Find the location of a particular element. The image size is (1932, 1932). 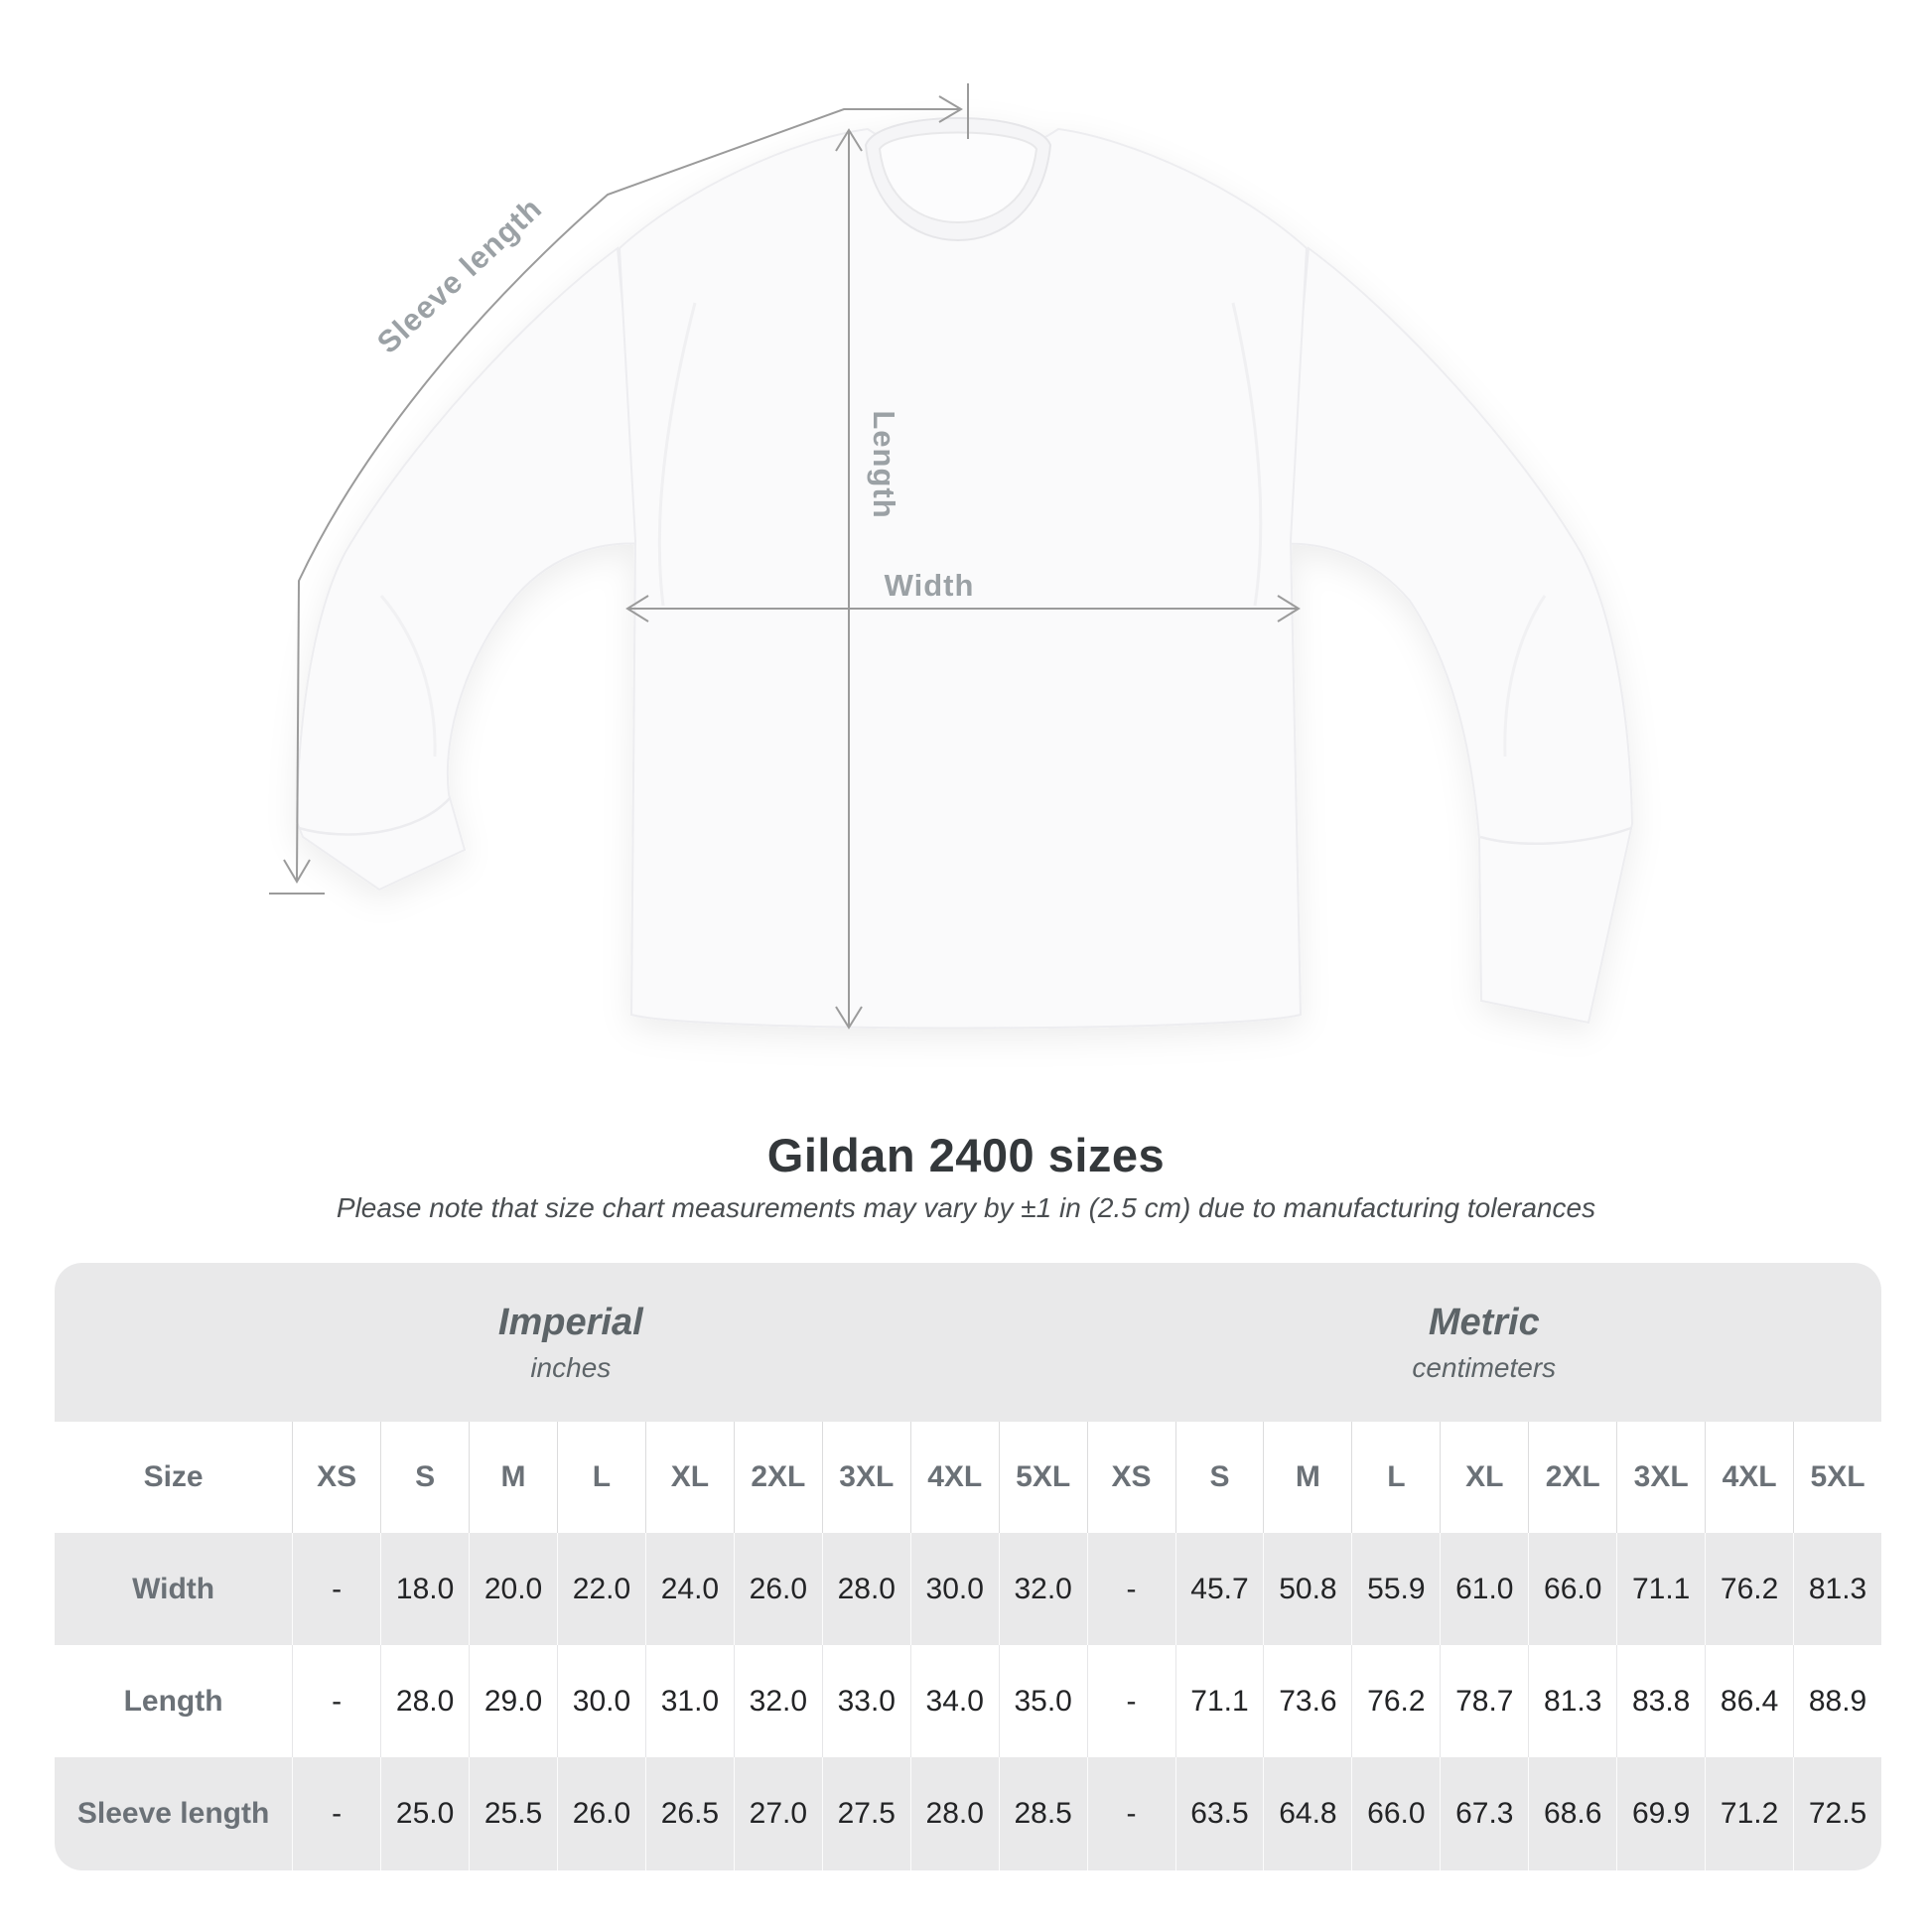

sleeve-imperial-values: -25.0 25.5 26.0 26.5 27.0 27.5 28.0 28.5 is located at coordinates (689, 1814).